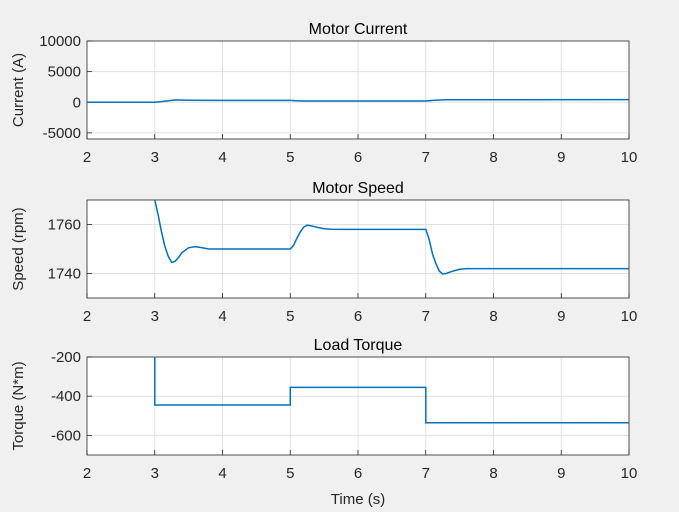 Image resolution: width=679 pixels, height=512 pixels. What do you see at coordinates (290, 473) in the screenshot?
I see `subplot-3-xtick-label-3: 5` at bounding box center [290, 473].